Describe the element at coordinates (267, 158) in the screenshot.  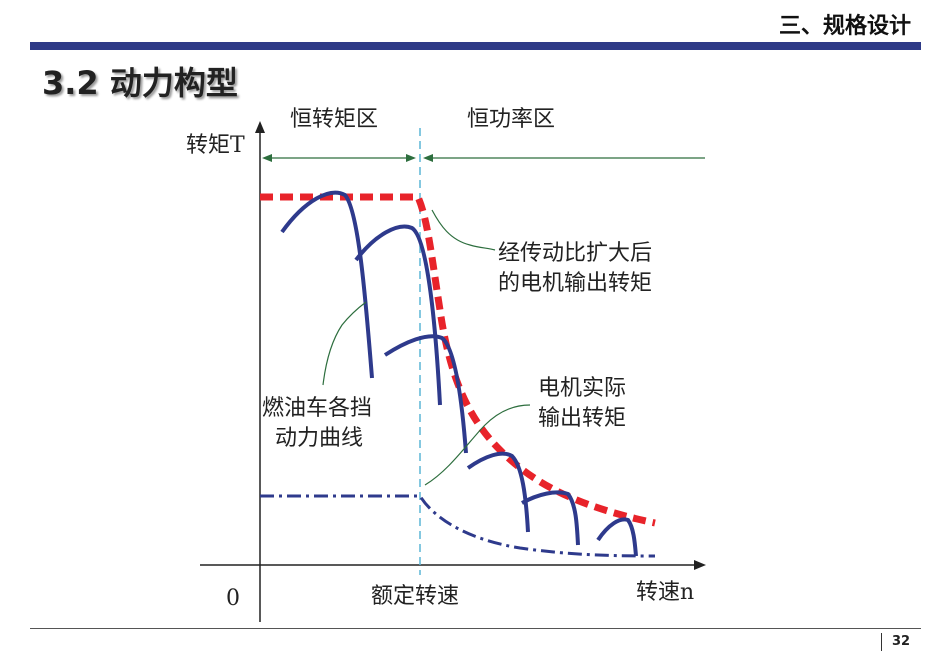
I see `arrowhead-left` at that location.